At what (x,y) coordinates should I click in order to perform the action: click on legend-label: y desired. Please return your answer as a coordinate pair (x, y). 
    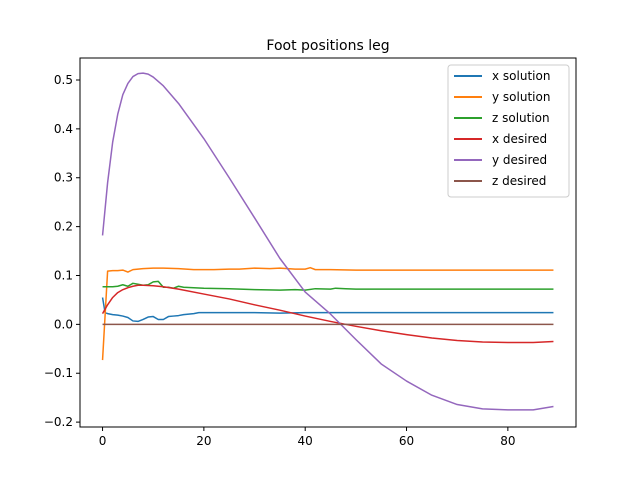
    Looking at the image, I should click on (519, 160).